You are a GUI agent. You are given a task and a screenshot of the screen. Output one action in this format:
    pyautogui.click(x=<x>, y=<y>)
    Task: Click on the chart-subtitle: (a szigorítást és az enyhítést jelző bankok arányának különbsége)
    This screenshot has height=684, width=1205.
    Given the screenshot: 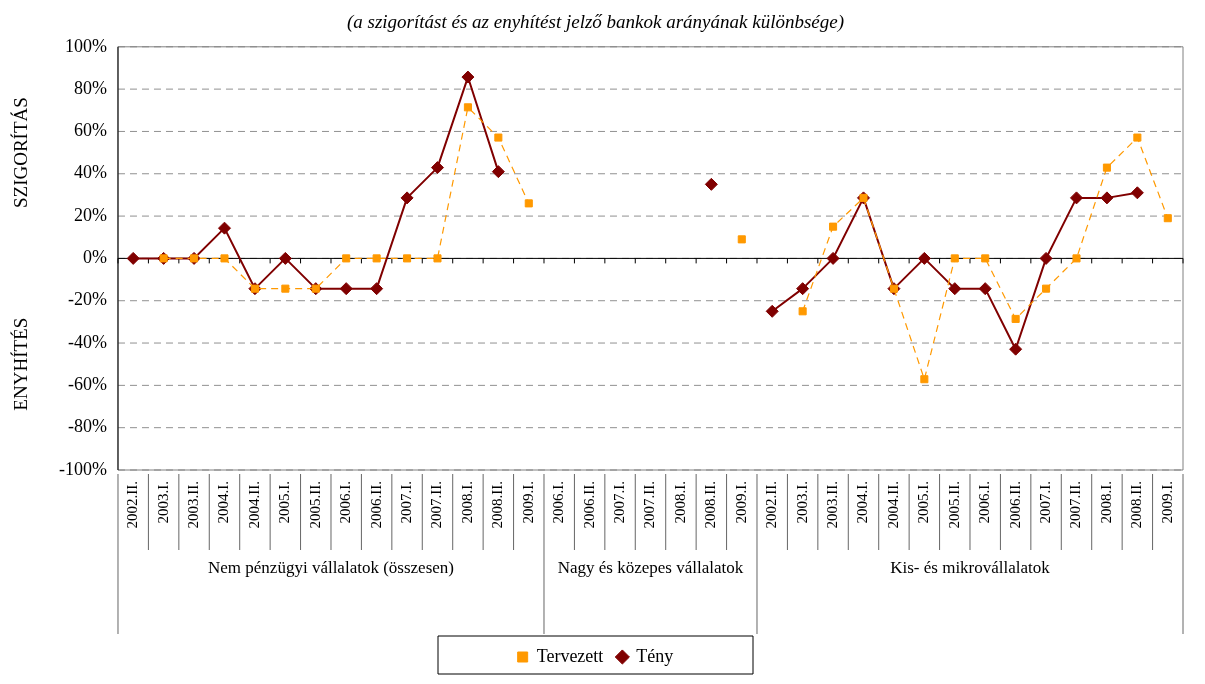 What is the action you would take?
    pyautogui.click(x=595, y=22)
    